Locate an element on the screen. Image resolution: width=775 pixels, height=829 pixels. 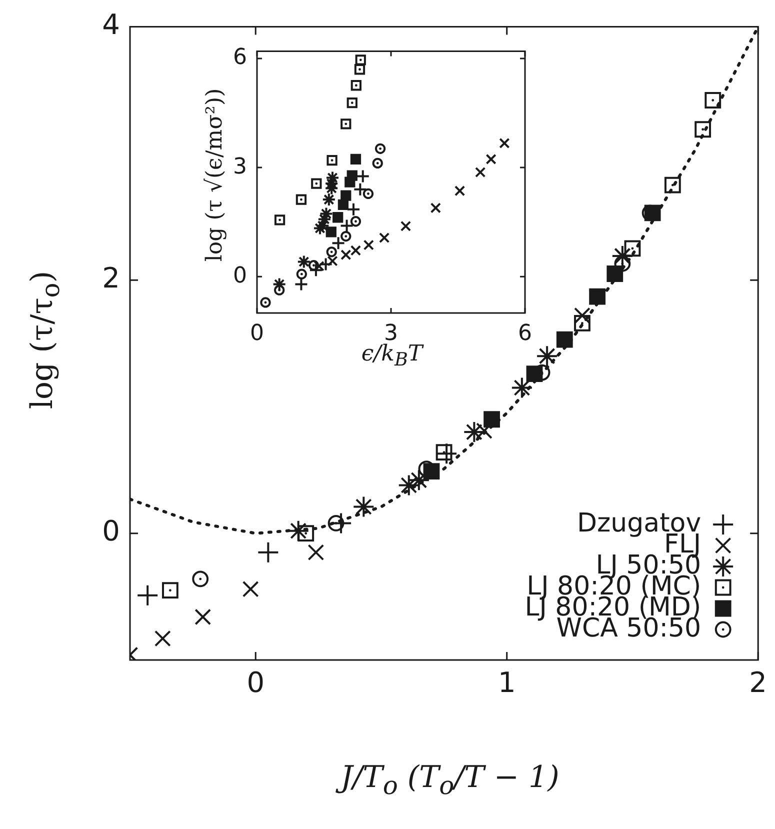
x-tick-label: 6 is located at coordinates (525, 333).